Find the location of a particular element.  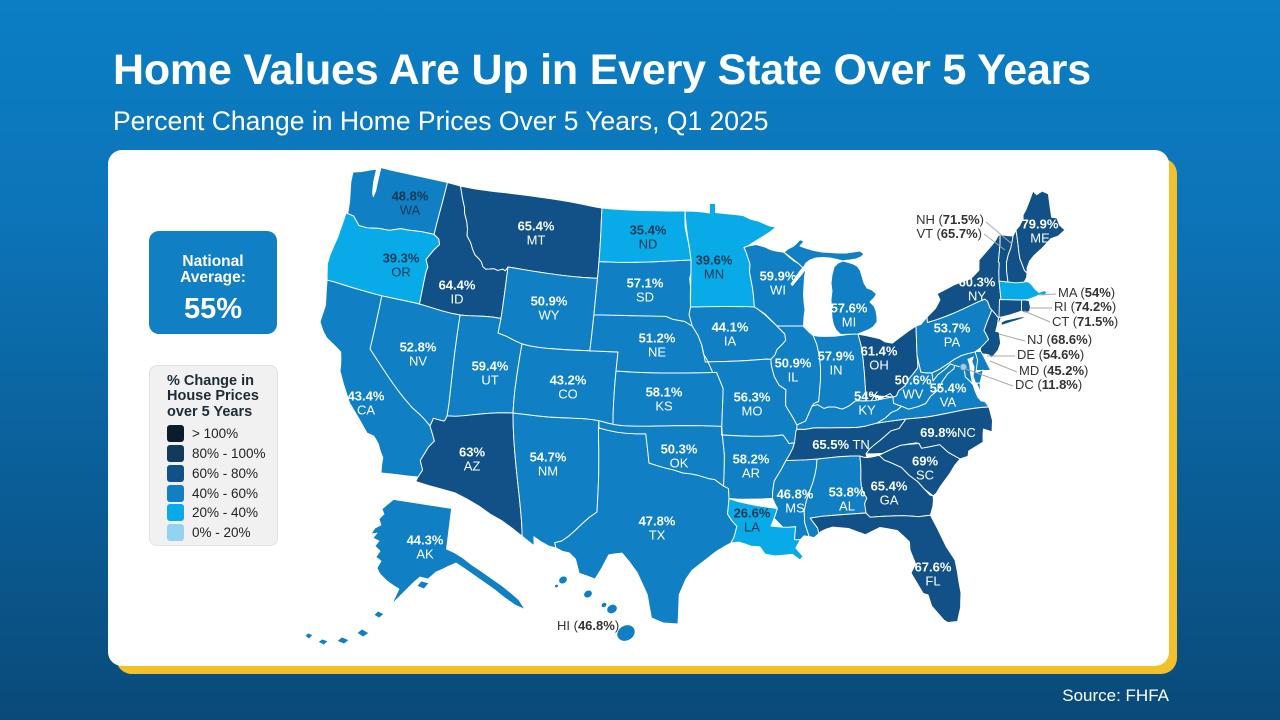

svg-text: NH (71.5%) is located at coordinates (950, 219).